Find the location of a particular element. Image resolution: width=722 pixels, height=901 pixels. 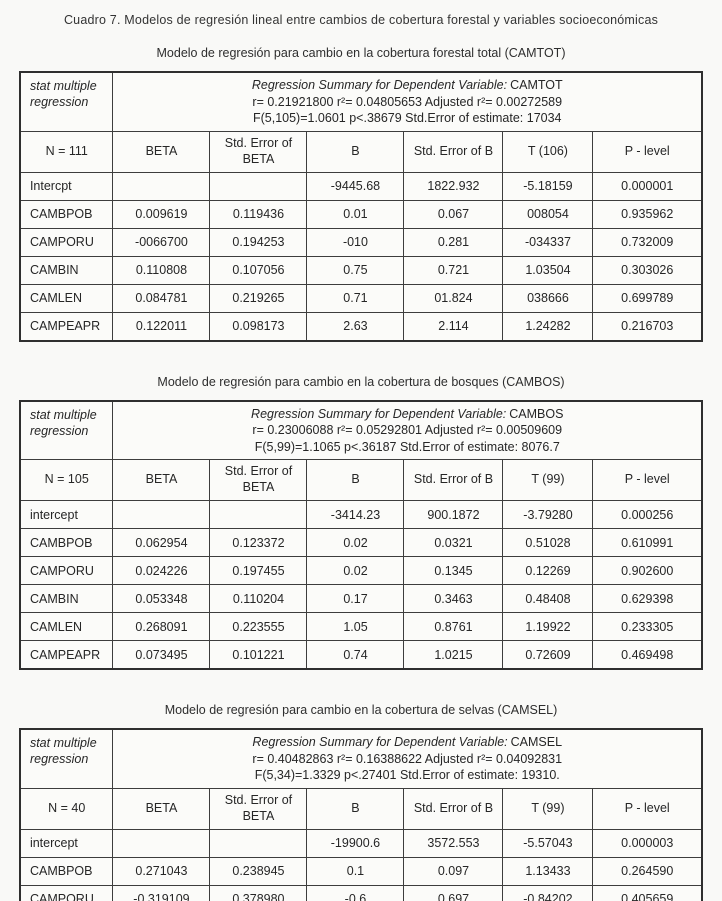

row-label: CAMBIN is located at coordinates (66, 270).